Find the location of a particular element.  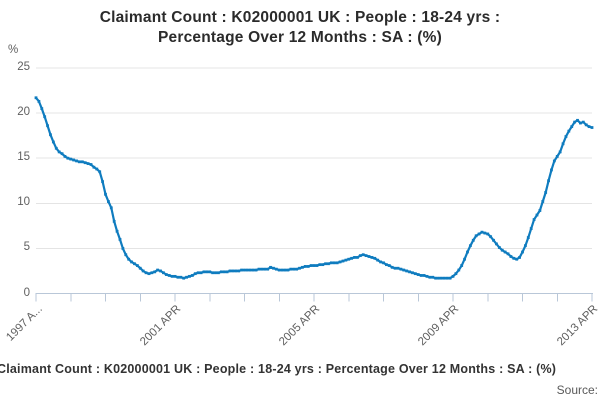

y-axis-unit-label: % is located at coordinates (13, 50).